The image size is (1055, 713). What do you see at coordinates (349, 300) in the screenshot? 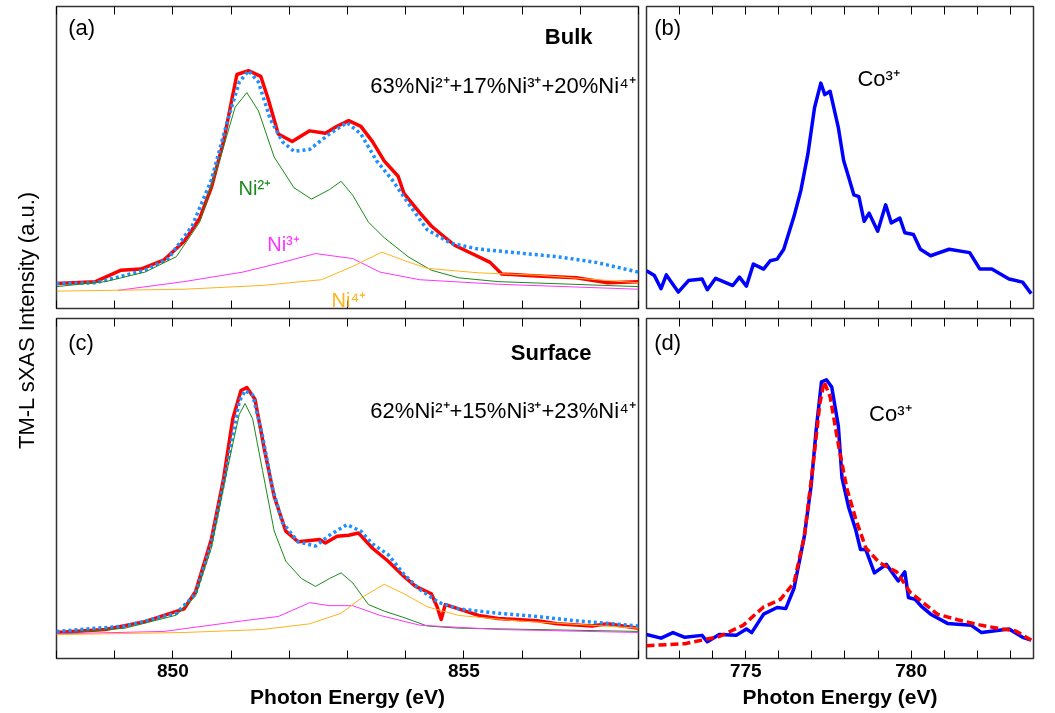
I see `series-label: Ni⁴⁺` at bounding box center [349, 300].